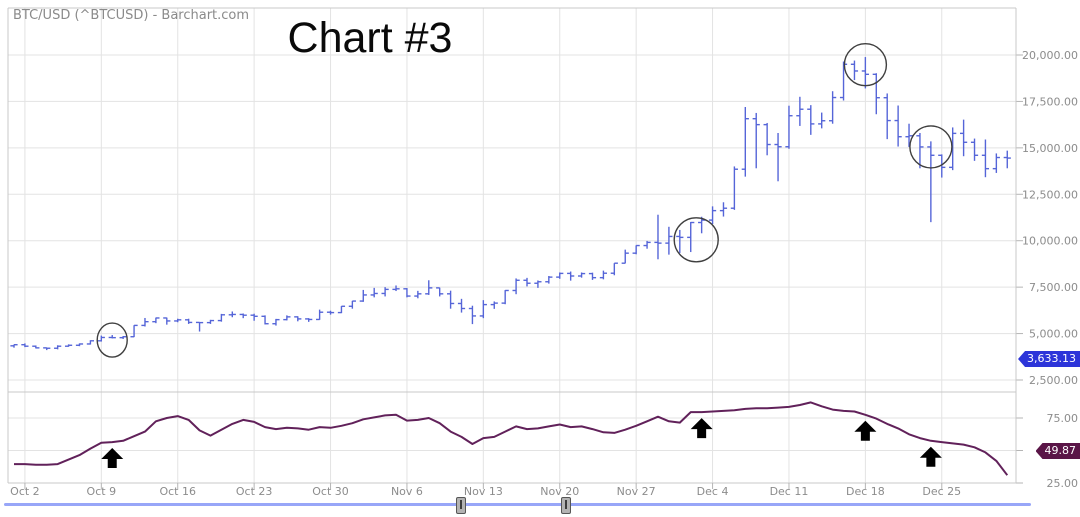 The width and height of the screenshot is (1080, 517). What do you see at coordinates (636, 491) in the screenshot?
I see `x-axis-date-label: Nov 27` at bounding box center [636, 491].